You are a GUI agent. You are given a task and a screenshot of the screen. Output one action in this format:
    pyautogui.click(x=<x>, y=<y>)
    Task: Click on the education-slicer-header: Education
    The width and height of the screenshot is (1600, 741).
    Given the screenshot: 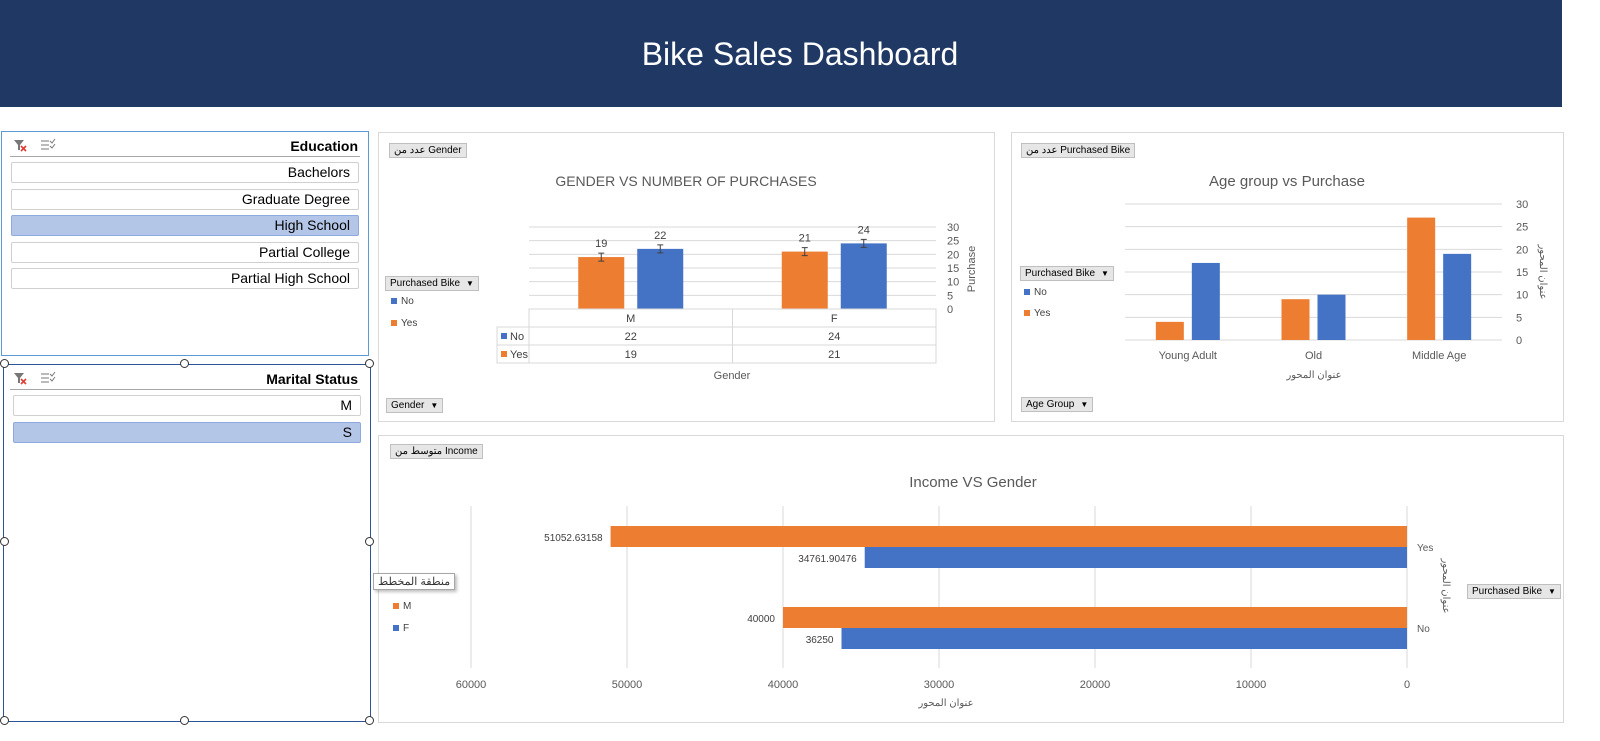 What is the action you would take?
    pyautogui.click(x=185, y=146)
    